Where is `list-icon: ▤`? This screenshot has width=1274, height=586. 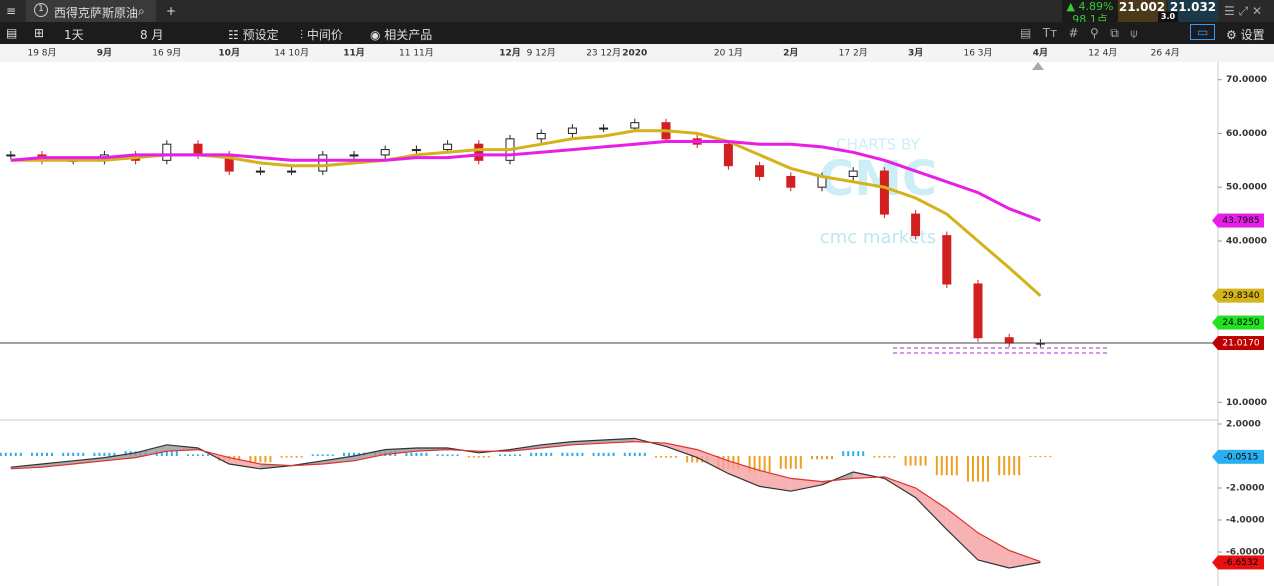 list-icon: ▤ is located at coordinates (12, 33).